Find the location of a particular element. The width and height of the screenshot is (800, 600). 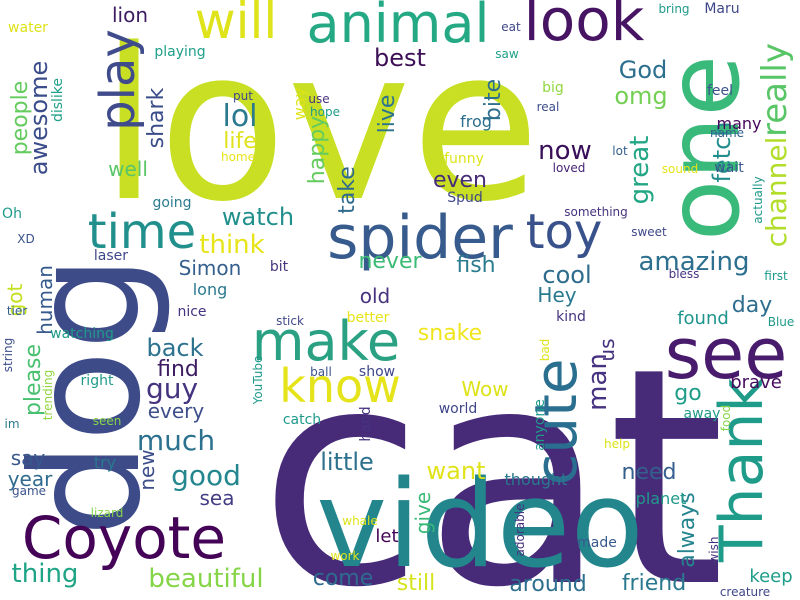

word-day: day is located at coordinates (752, 305).